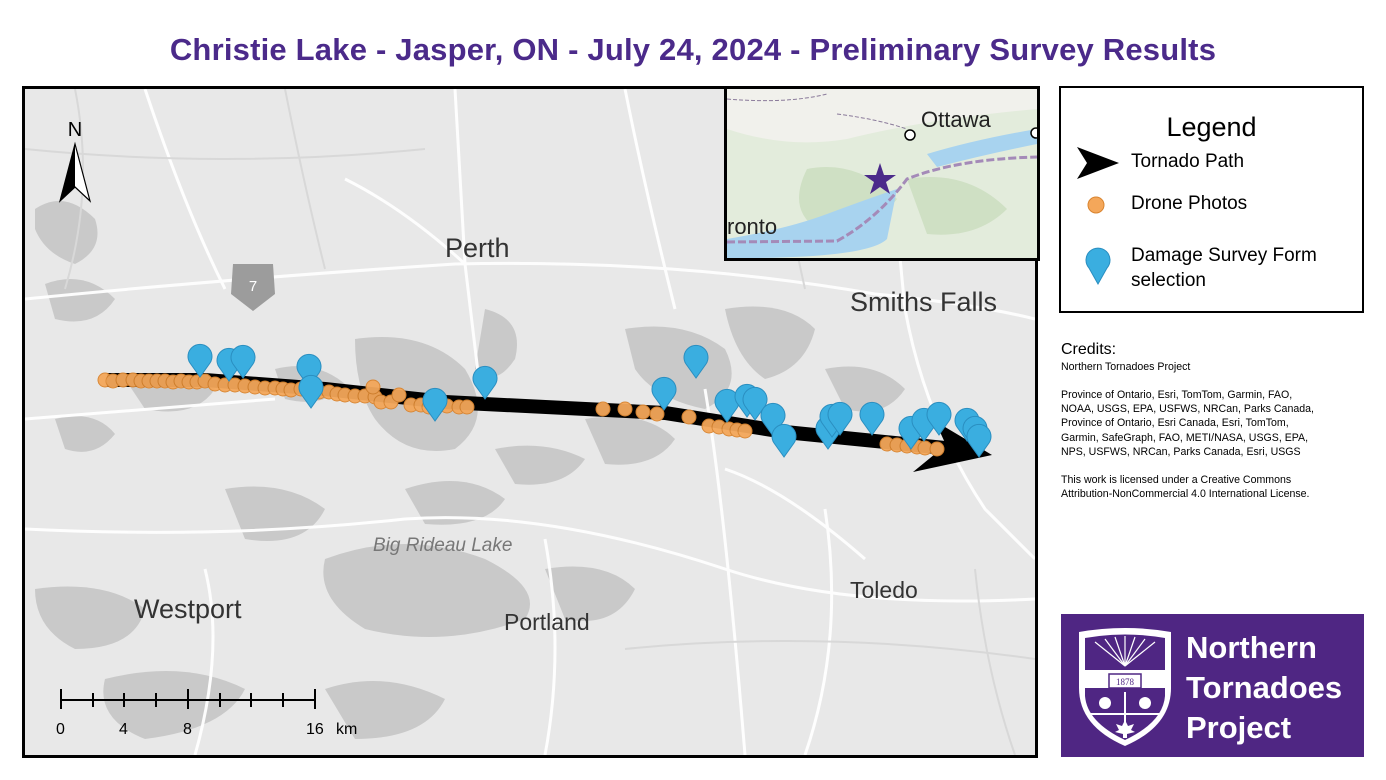 The width and height of the screenshot is (1386, 780). I want to click on place-label-westport: Westport, so click(188, 609).